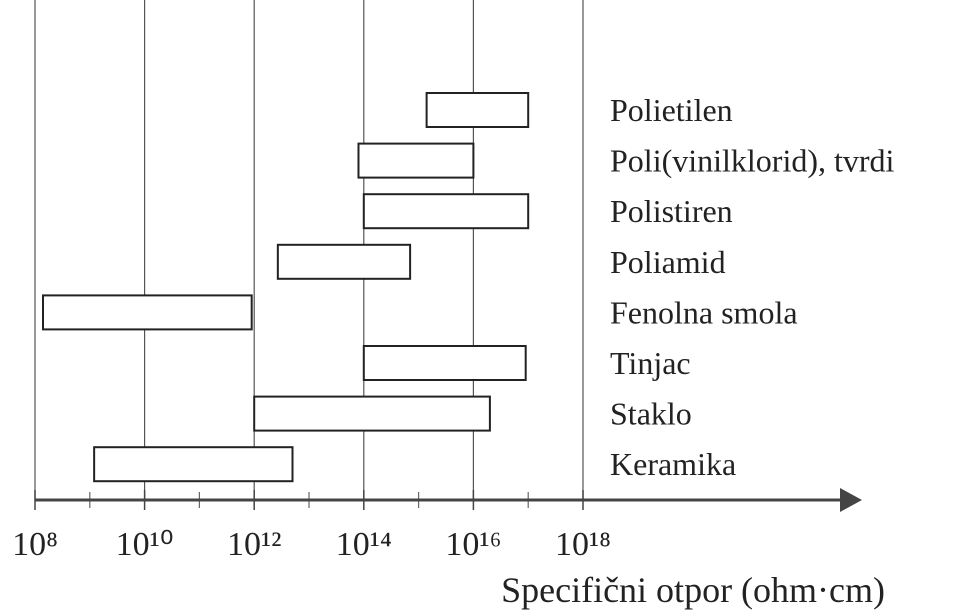 This screenshot has height=613, width=961. What do you see at coordinates (145, 544) in the screenshot?
I see `x-tick-label: 10¹⁰` at bounding box center [145, 544].